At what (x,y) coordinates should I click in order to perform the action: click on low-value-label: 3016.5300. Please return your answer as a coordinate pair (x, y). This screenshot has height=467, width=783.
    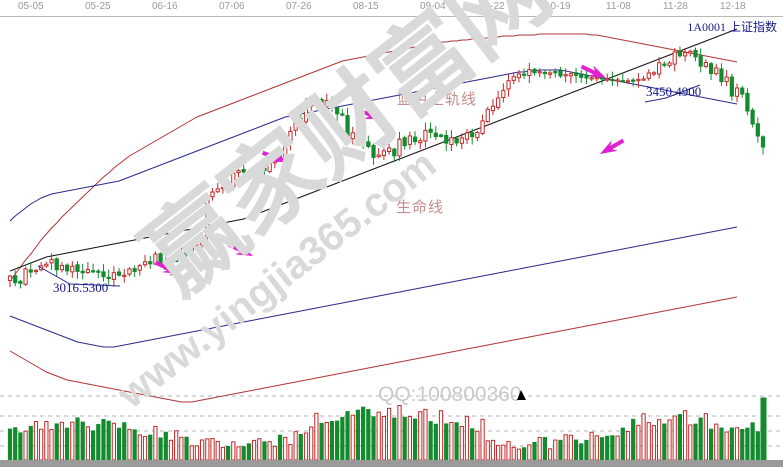
    Looking at the image, I should click on (81, 287).